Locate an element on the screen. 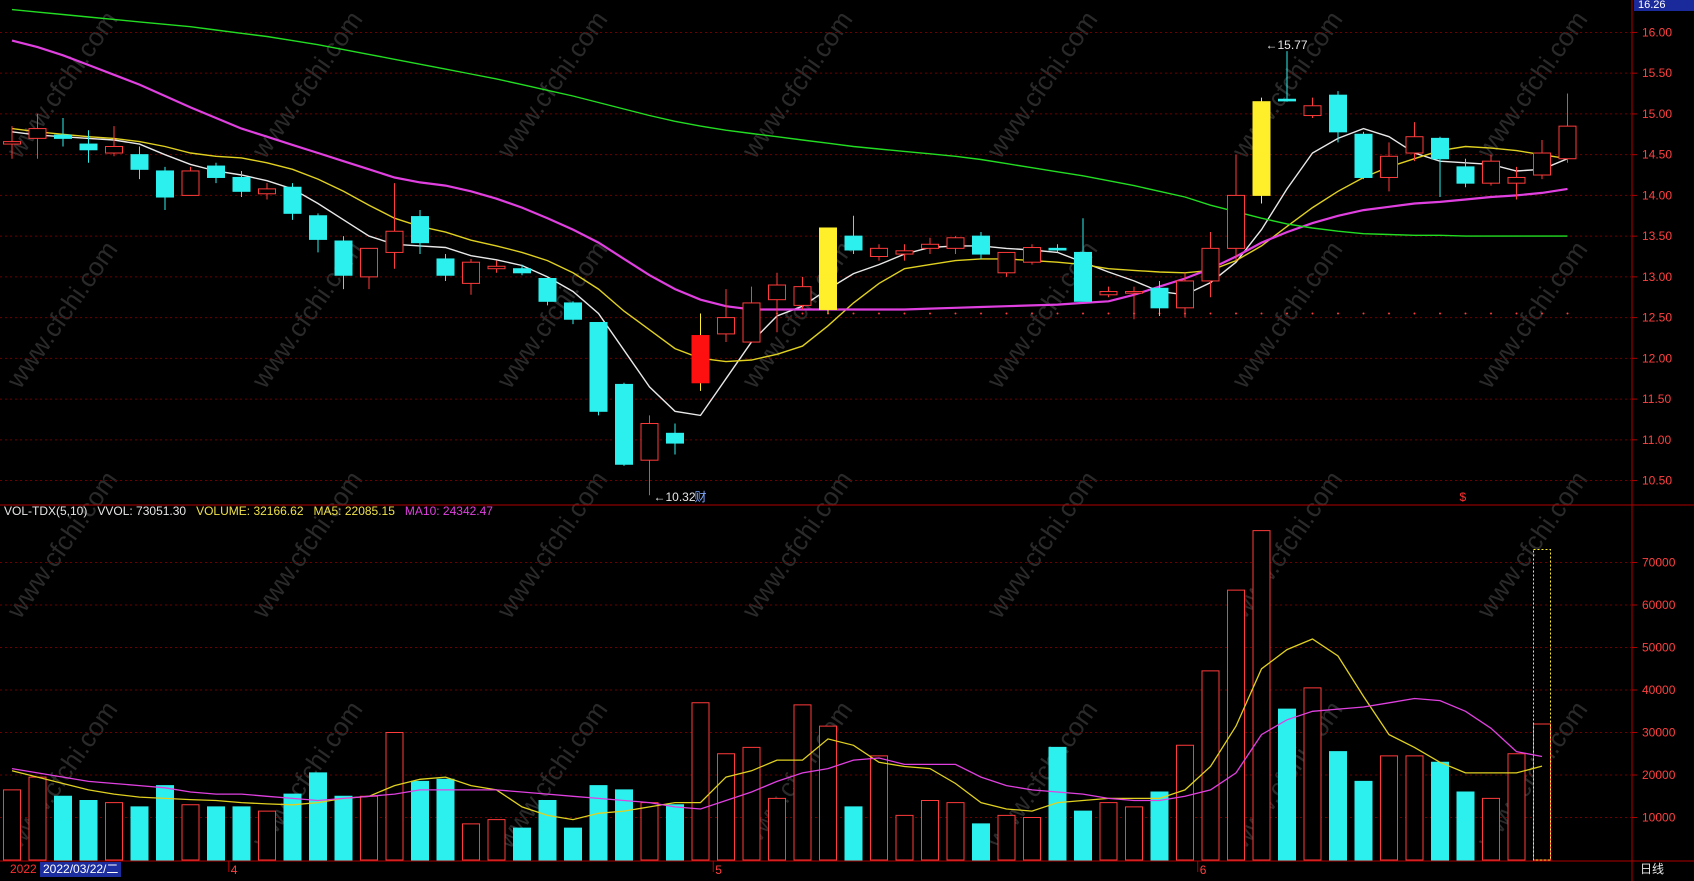 The image size is (1694, 881). price-tick-label: 13.50 is located at coordinates (1657, 236).